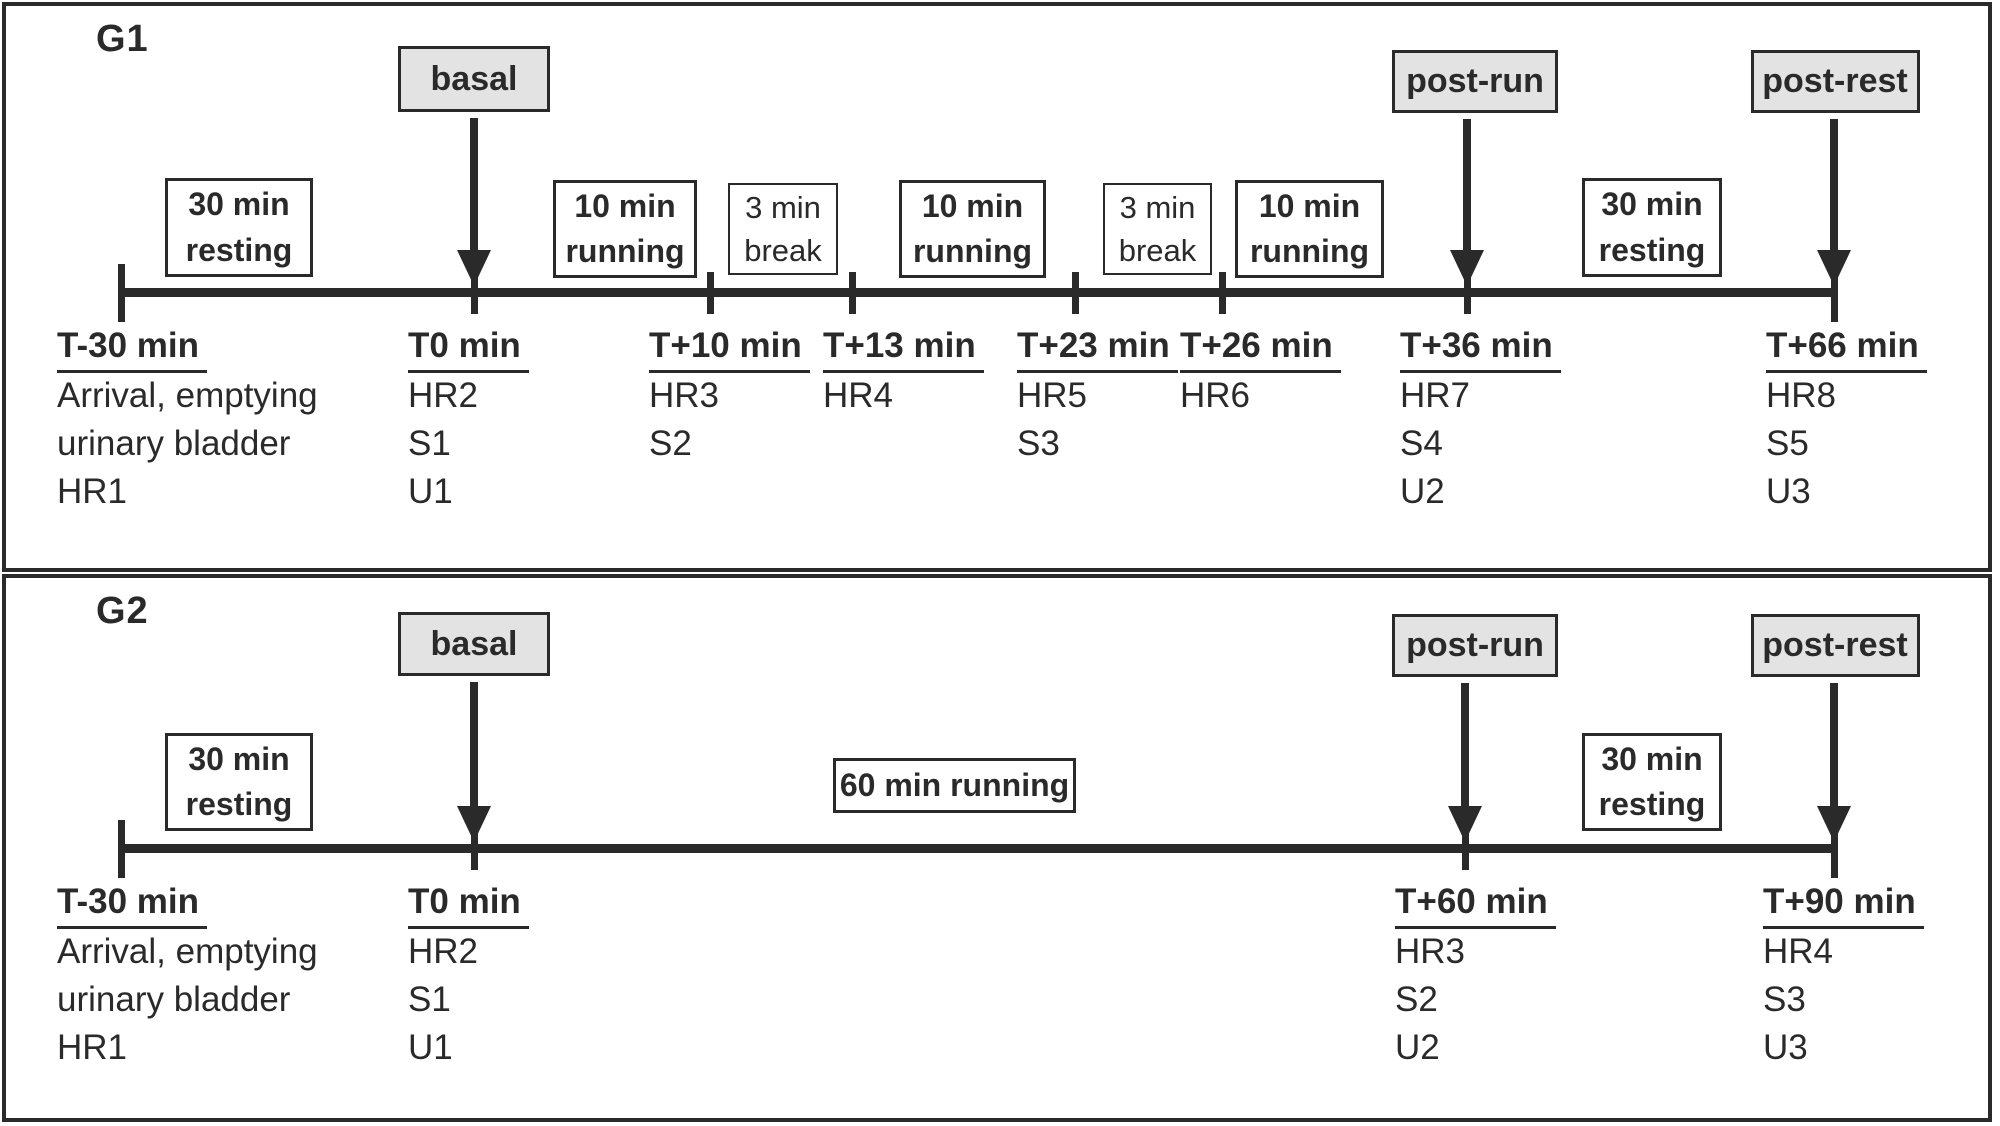 Image resolution: width=2000 pixels, height=1126 pixels. What do you see at coordinates (1097, 349) in the screenshot?
I see `time-point-label: T+23 min` at bounding box center [1097, 349].